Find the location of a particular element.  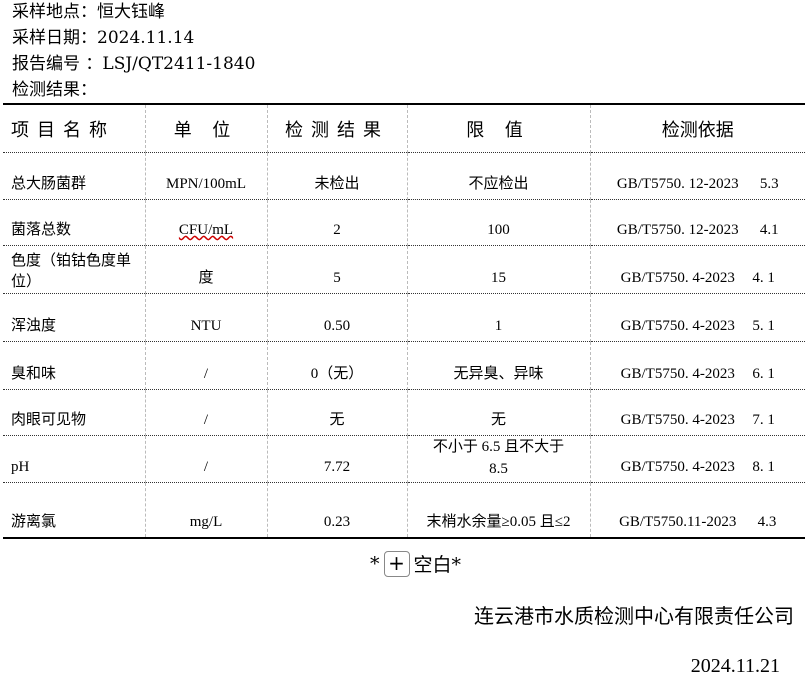

result: 5 is located at coordinates (337, 269).